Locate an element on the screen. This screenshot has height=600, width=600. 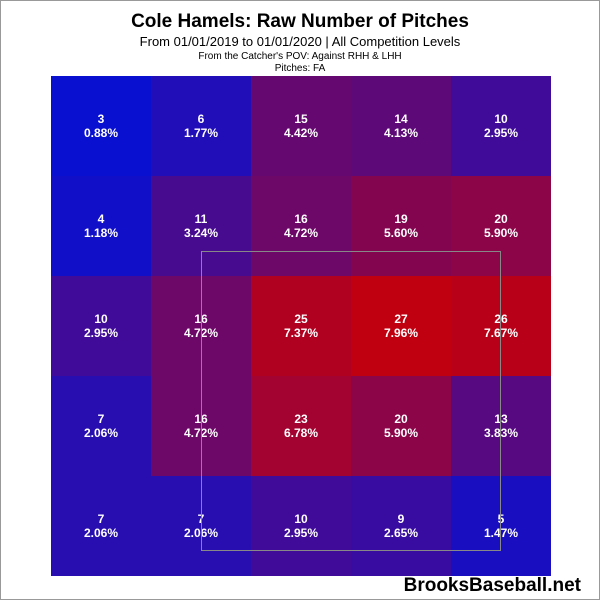
cell-percent: 7.67% is located at coordinates (501, 333).